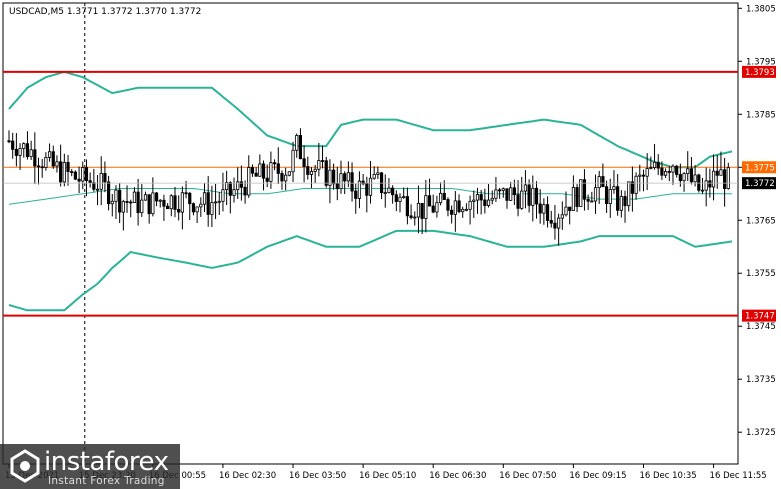 This screenshot has width=781, height=489. What do you see at coordinates (25, 466) in the screenshot?
I see `instaforex-logo-icon` at bounding box center [25, 466].